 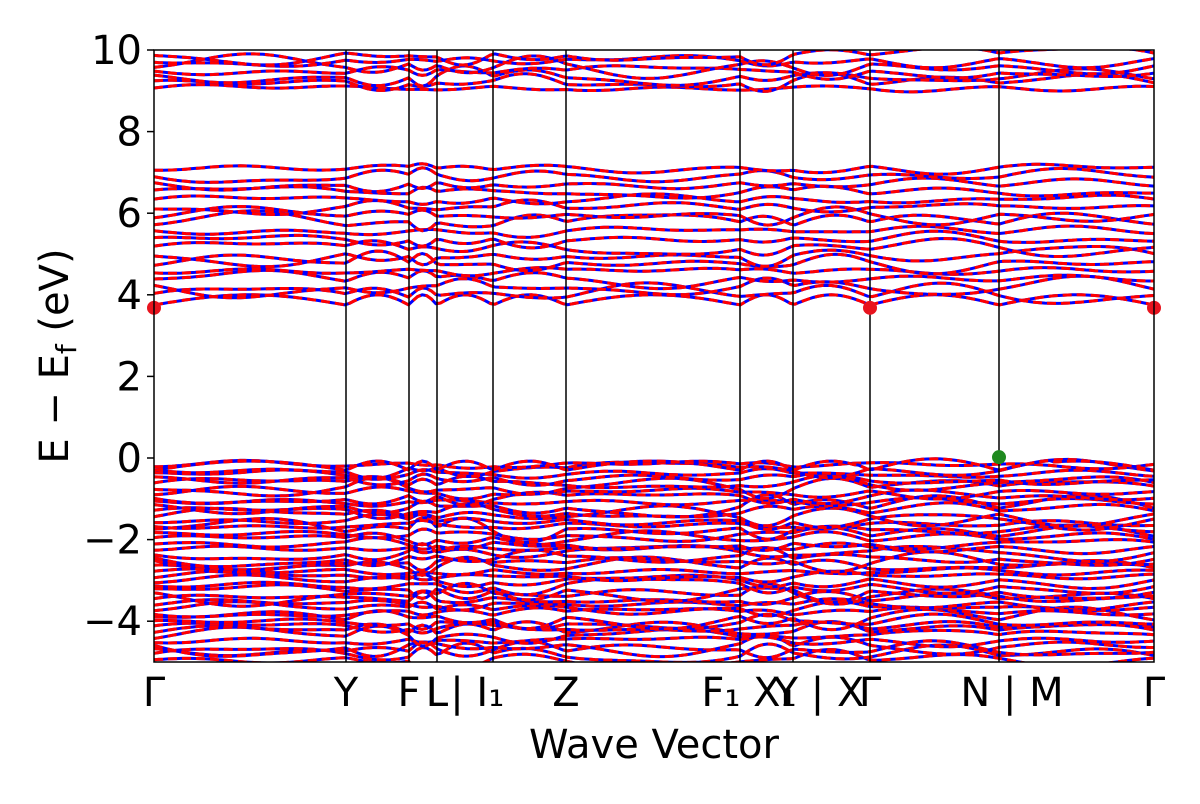 What do you see at coordinates (408, 693) in the screenshot?
I see `x-tick-label: F` at bounding box center [408, 693].